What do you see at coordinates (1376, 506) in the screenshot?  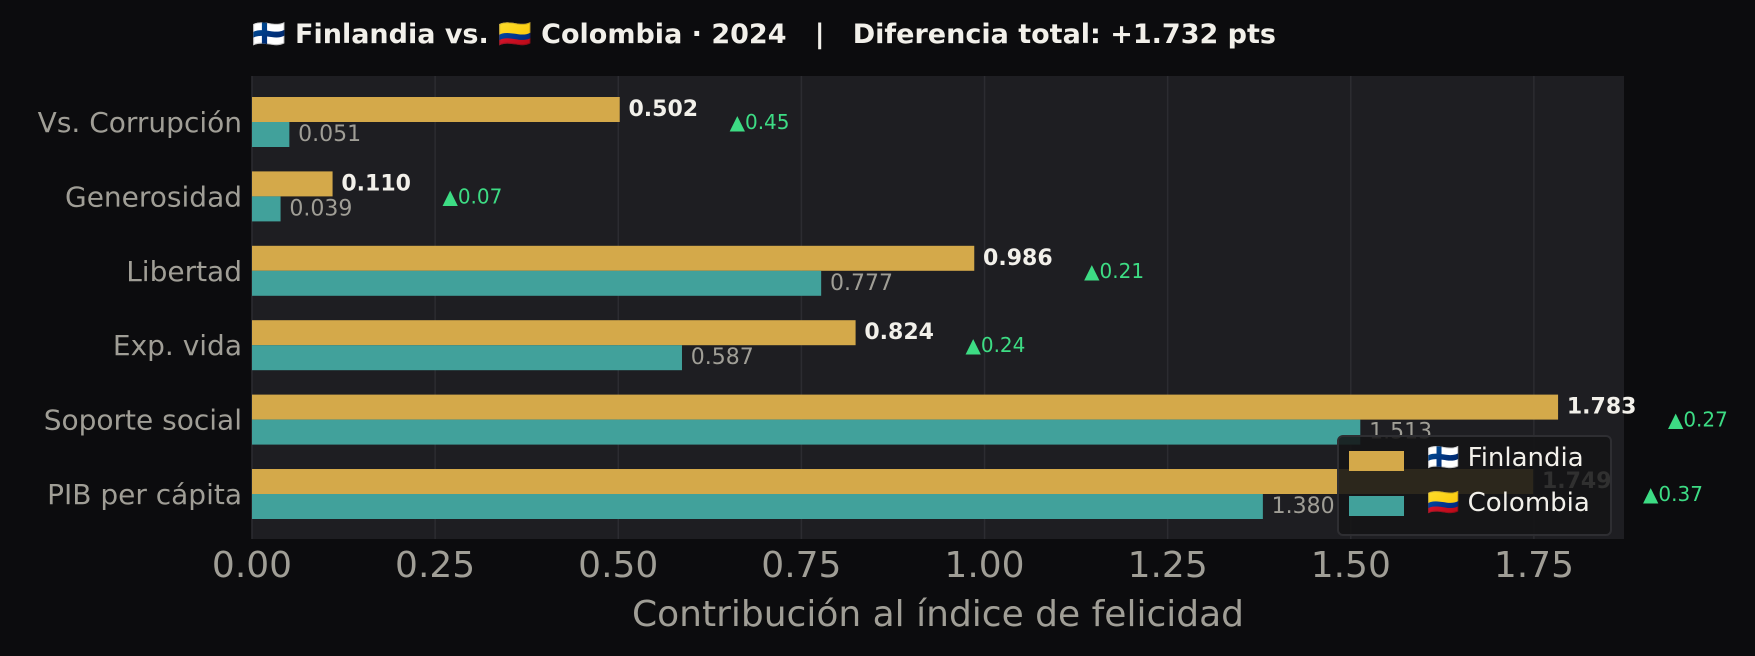 I see `legend-swatch-colombia` at bounding box center [1376, 506].